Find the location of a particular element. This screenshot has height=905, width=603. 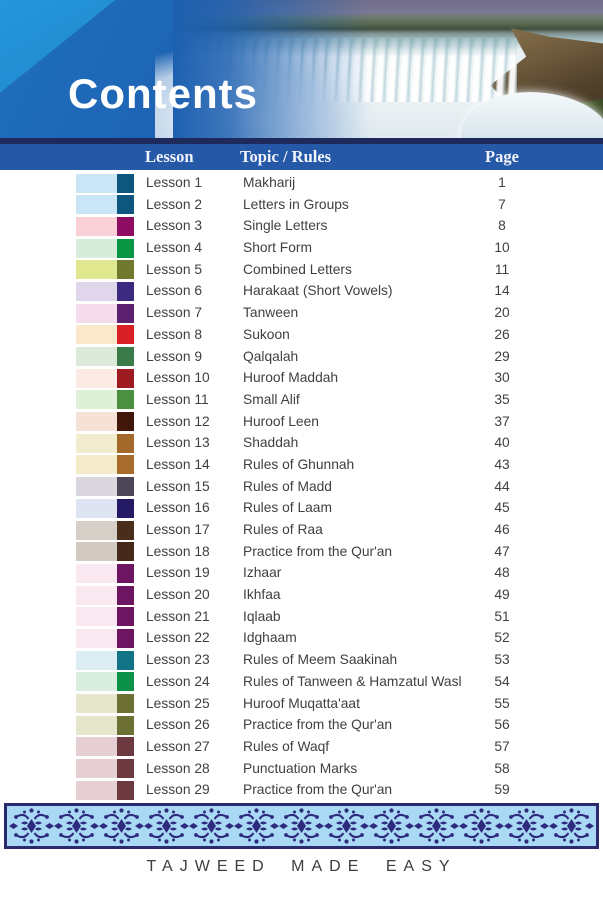

lesson-topic: Izhaar is located at coordinates (262, 573).